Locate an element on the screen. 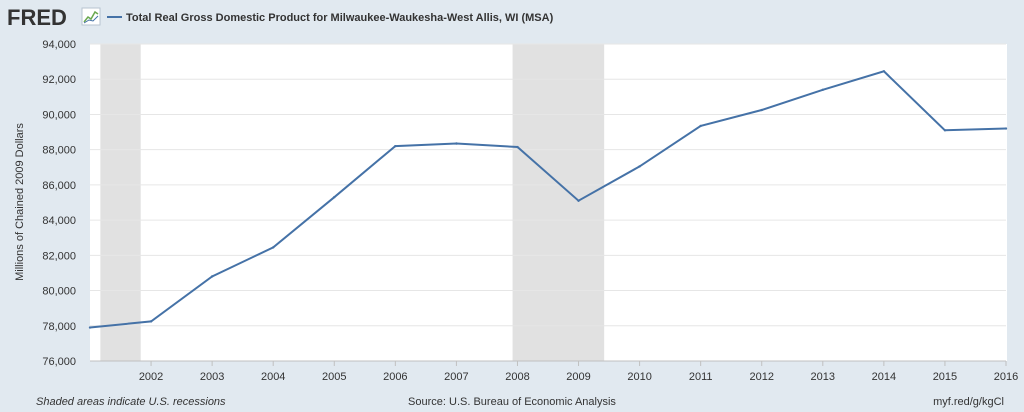 This screenshot has width=1024, height=412. x-tick-label: 2014 is located at coordinates (884, 377).